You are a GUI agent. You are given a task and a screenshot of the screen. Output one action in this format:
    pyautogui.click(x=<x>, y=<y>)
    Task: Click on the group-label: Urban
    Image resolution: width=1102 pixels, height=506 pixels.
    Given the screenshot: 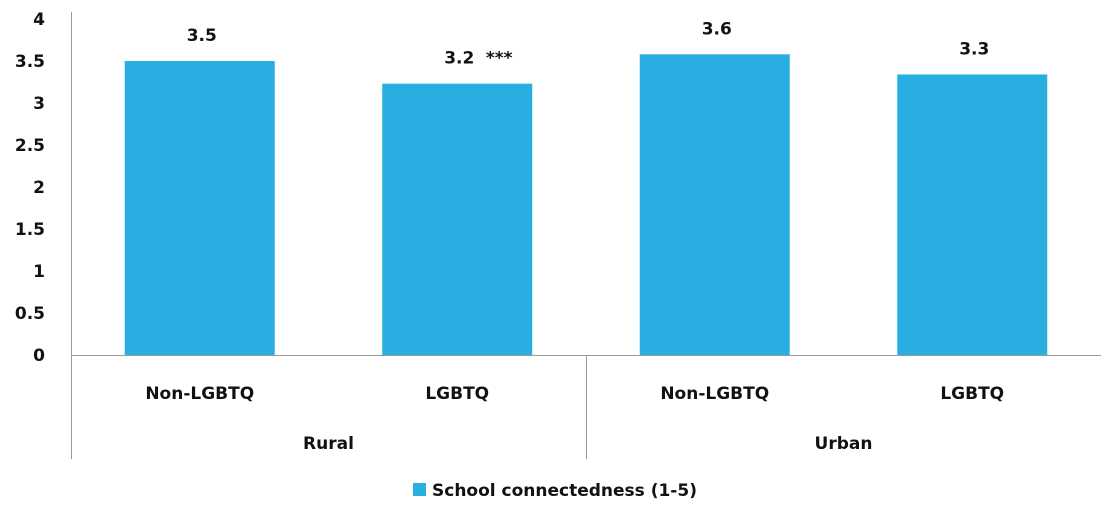 What is the action you would take?
    pyautogui.click(x=844, y=444)
    